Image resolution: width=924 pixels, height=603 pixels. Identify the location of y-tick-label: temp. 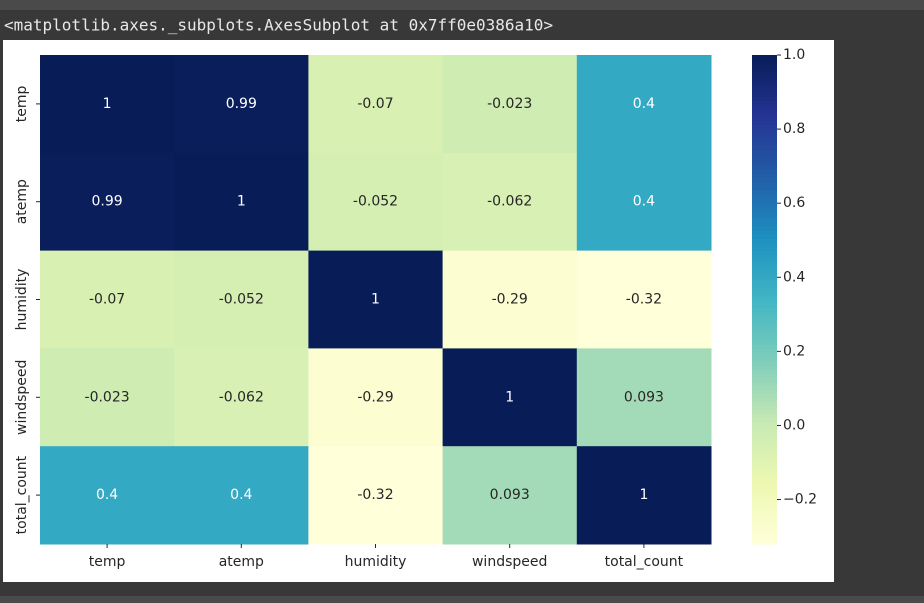
(22, 103).